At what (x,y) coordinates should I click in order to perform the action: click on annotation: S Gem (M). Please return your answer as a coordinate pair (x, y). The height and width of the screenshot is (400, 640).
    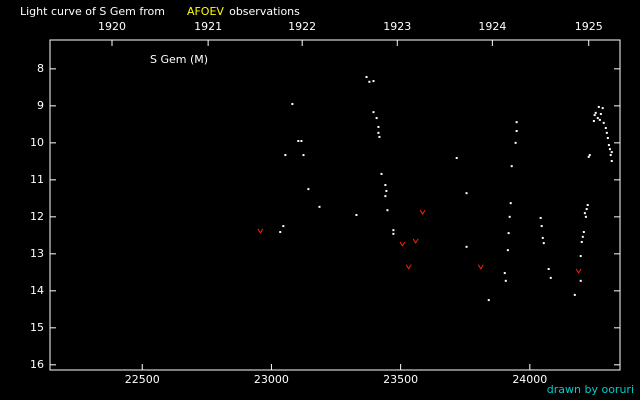
    Looking at the image, I should click on (179, 59).